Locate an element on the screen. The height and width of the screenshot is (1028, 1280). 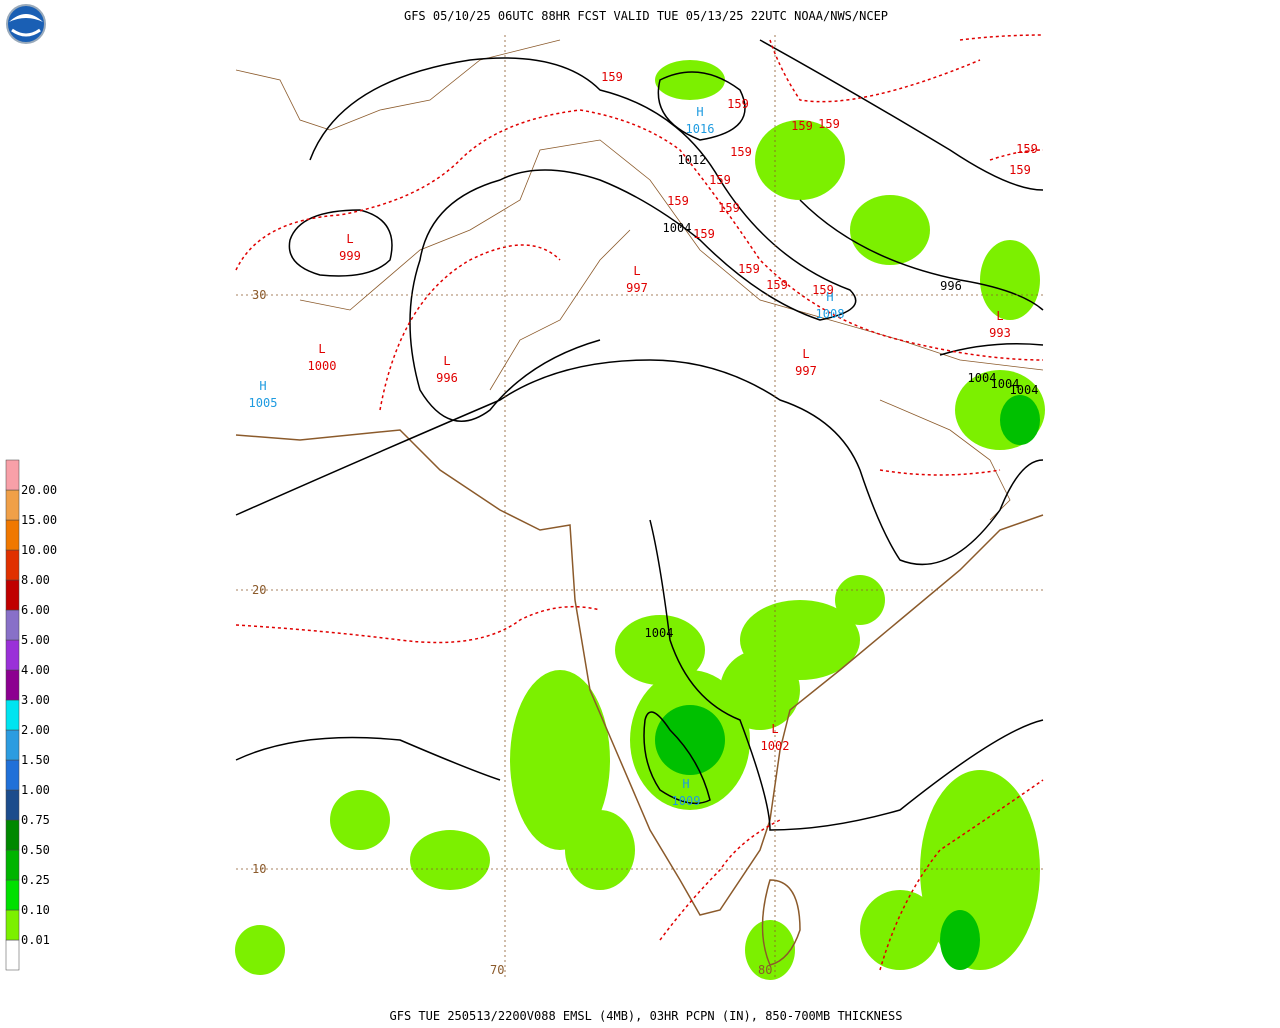
legend-label: 0.75 is located at coordinates (35, 820).